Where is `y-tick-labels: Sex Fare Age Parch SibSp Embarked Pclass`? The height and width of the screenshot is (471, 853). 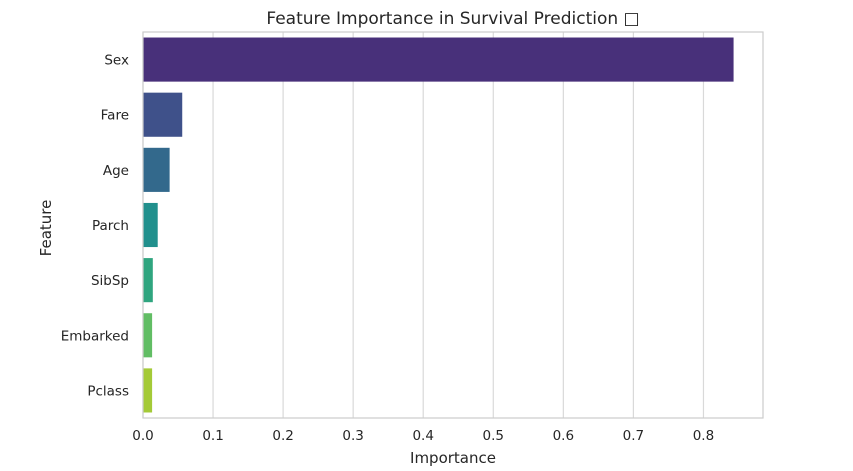 y-tick-labels: Sex Fare Age Parch SibSp Embarked Pclass is located at coordinates (95, 226).